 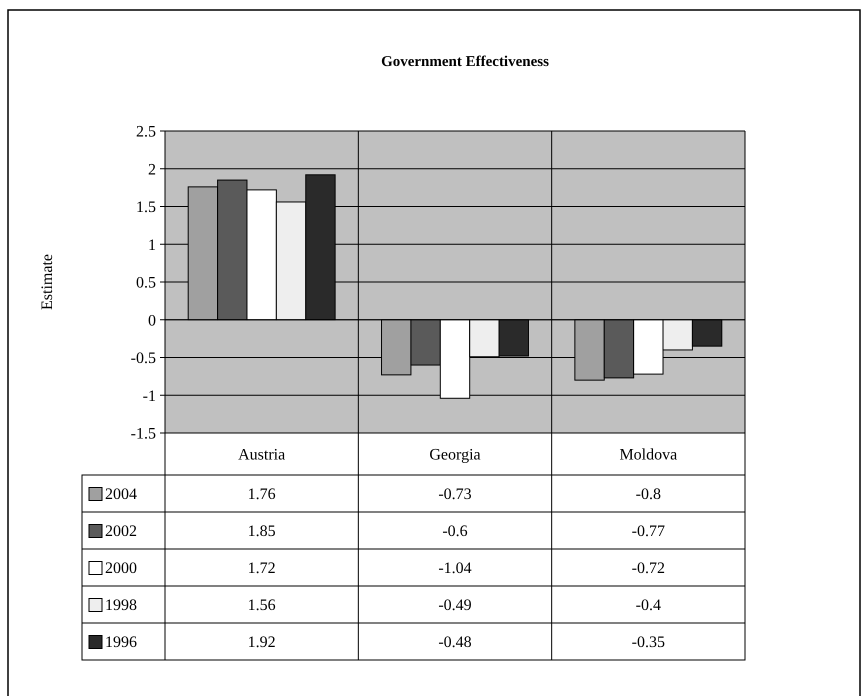 I want to click on y-tick-label: 2.5, so click(x=146, y=132).